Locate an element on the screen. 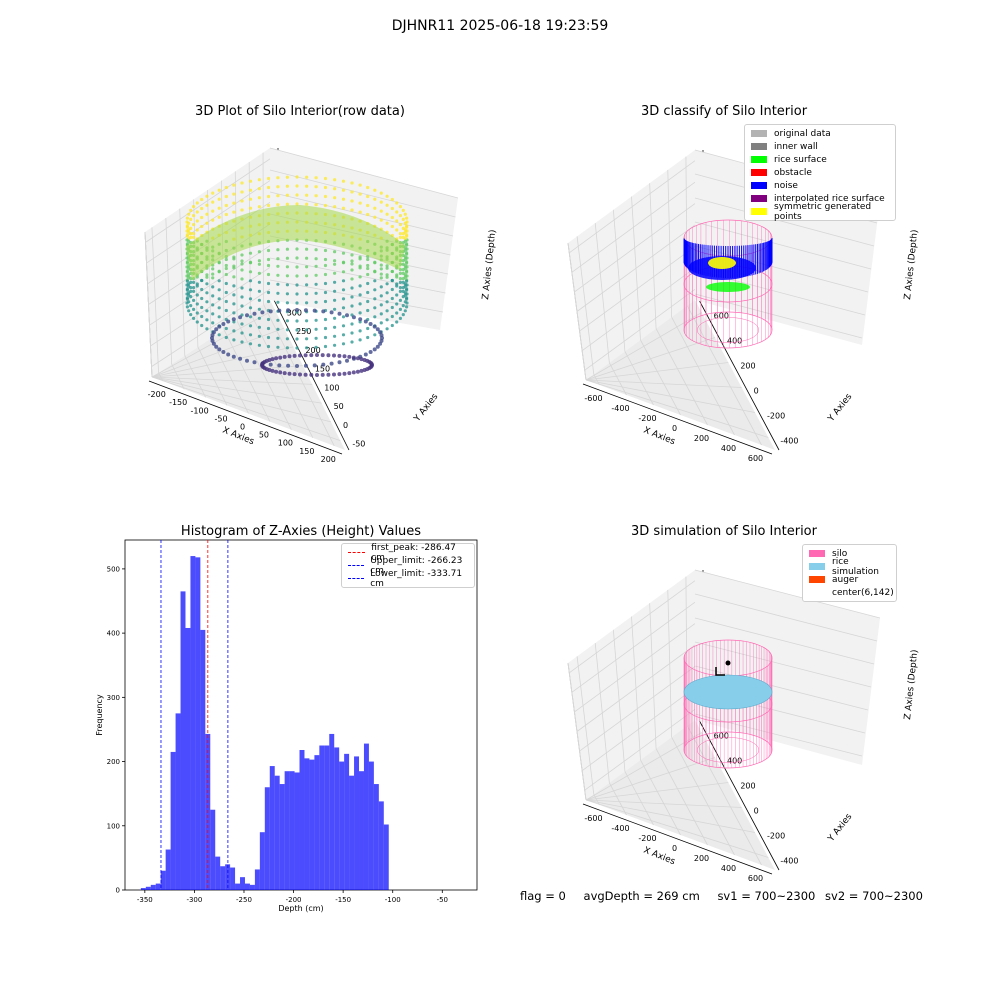 Image resolution: width=1000 pixels, height=1000 pixels. raw-plot-title: 3D Plot of Silo Interior(row data) is located at coordinates (300, 111).